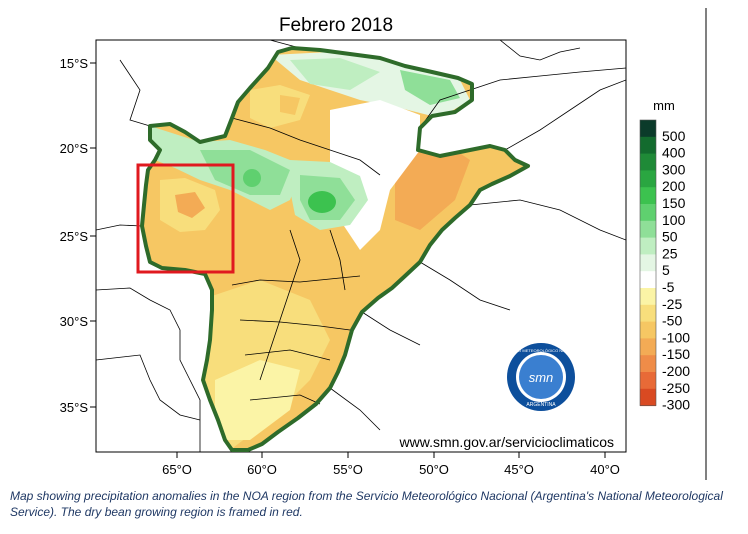 Image resolution: width=748 pixels, height=534 pixels. Describe the element at coordinates (674, 203) in the screenshot. I see `legend-label: 150` at that location.